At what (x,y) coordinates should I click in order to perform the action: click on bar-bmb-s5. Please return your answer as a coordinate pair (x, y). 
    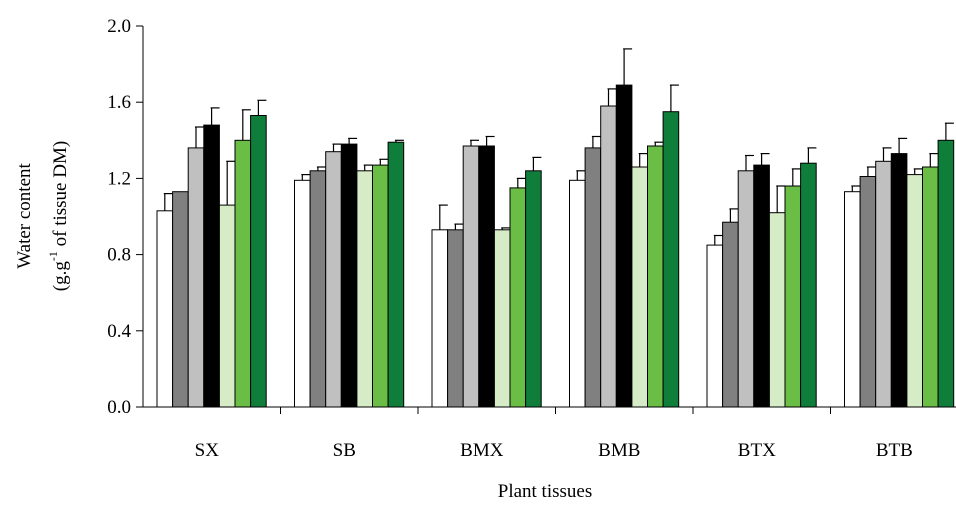
    Looking at the image, I should click on (640, 287).